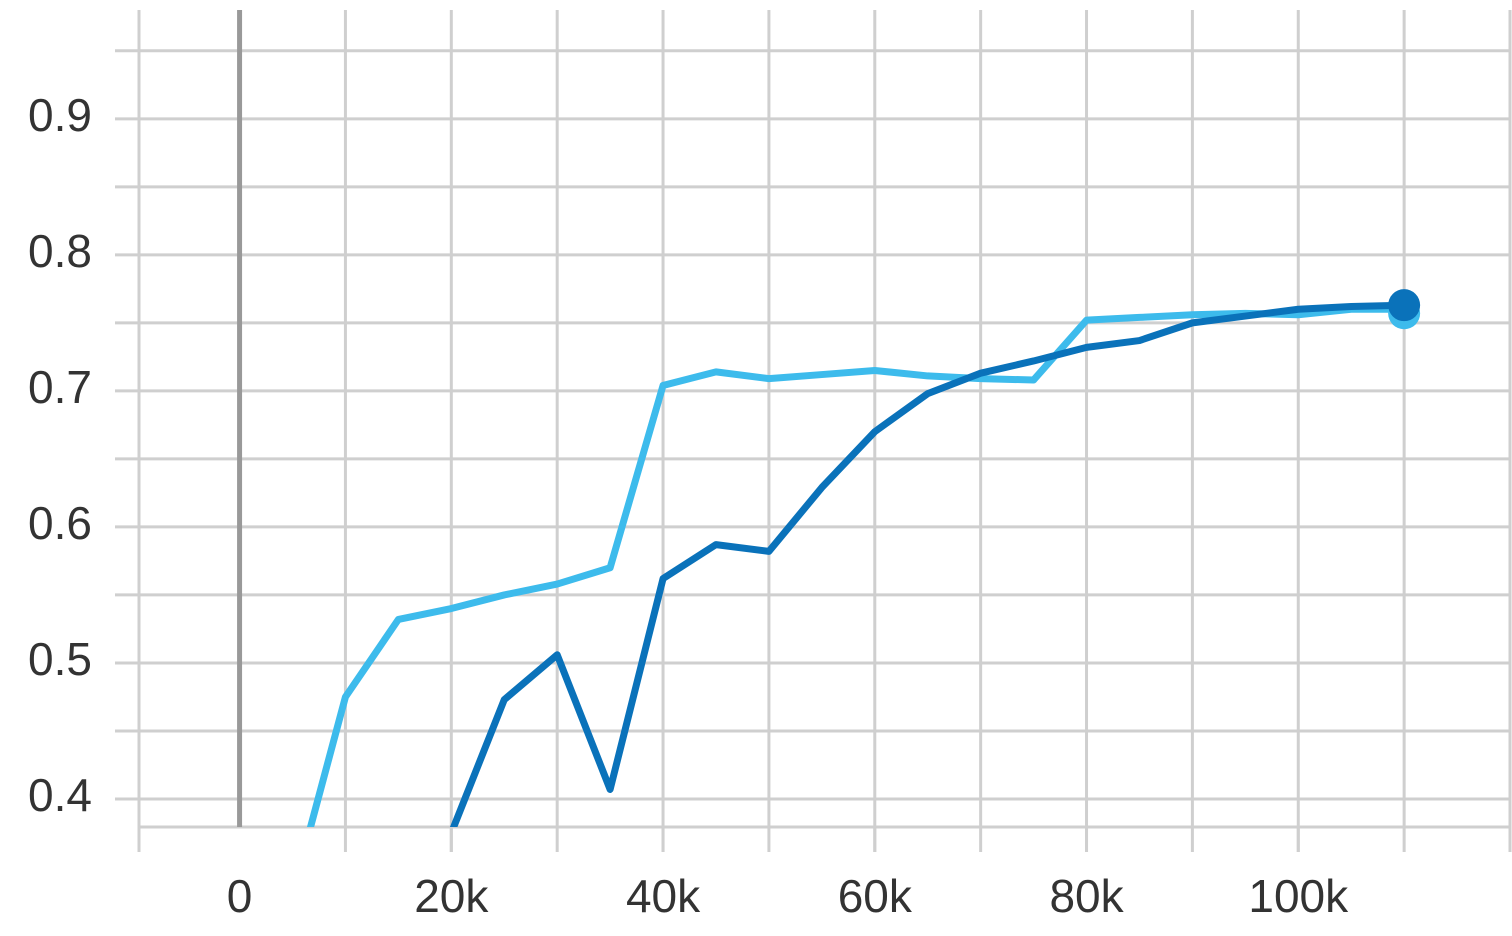 Image resolution: width=1512 pixels, height=936 pixels. What do you see at coordinates (875, 896) in the screenshot?
I see `x-tick-label: 60k` at bounding box center [875, 896].